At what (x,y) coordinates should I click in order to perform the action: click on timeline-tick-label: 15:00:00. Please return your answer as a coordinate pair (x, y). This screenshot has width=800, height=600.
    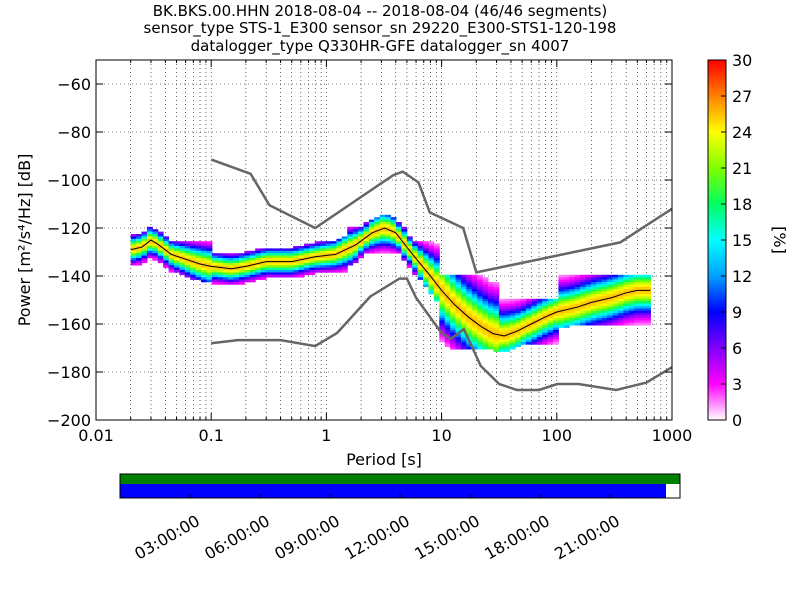
    Looking at the image, I should click on (447, 537).